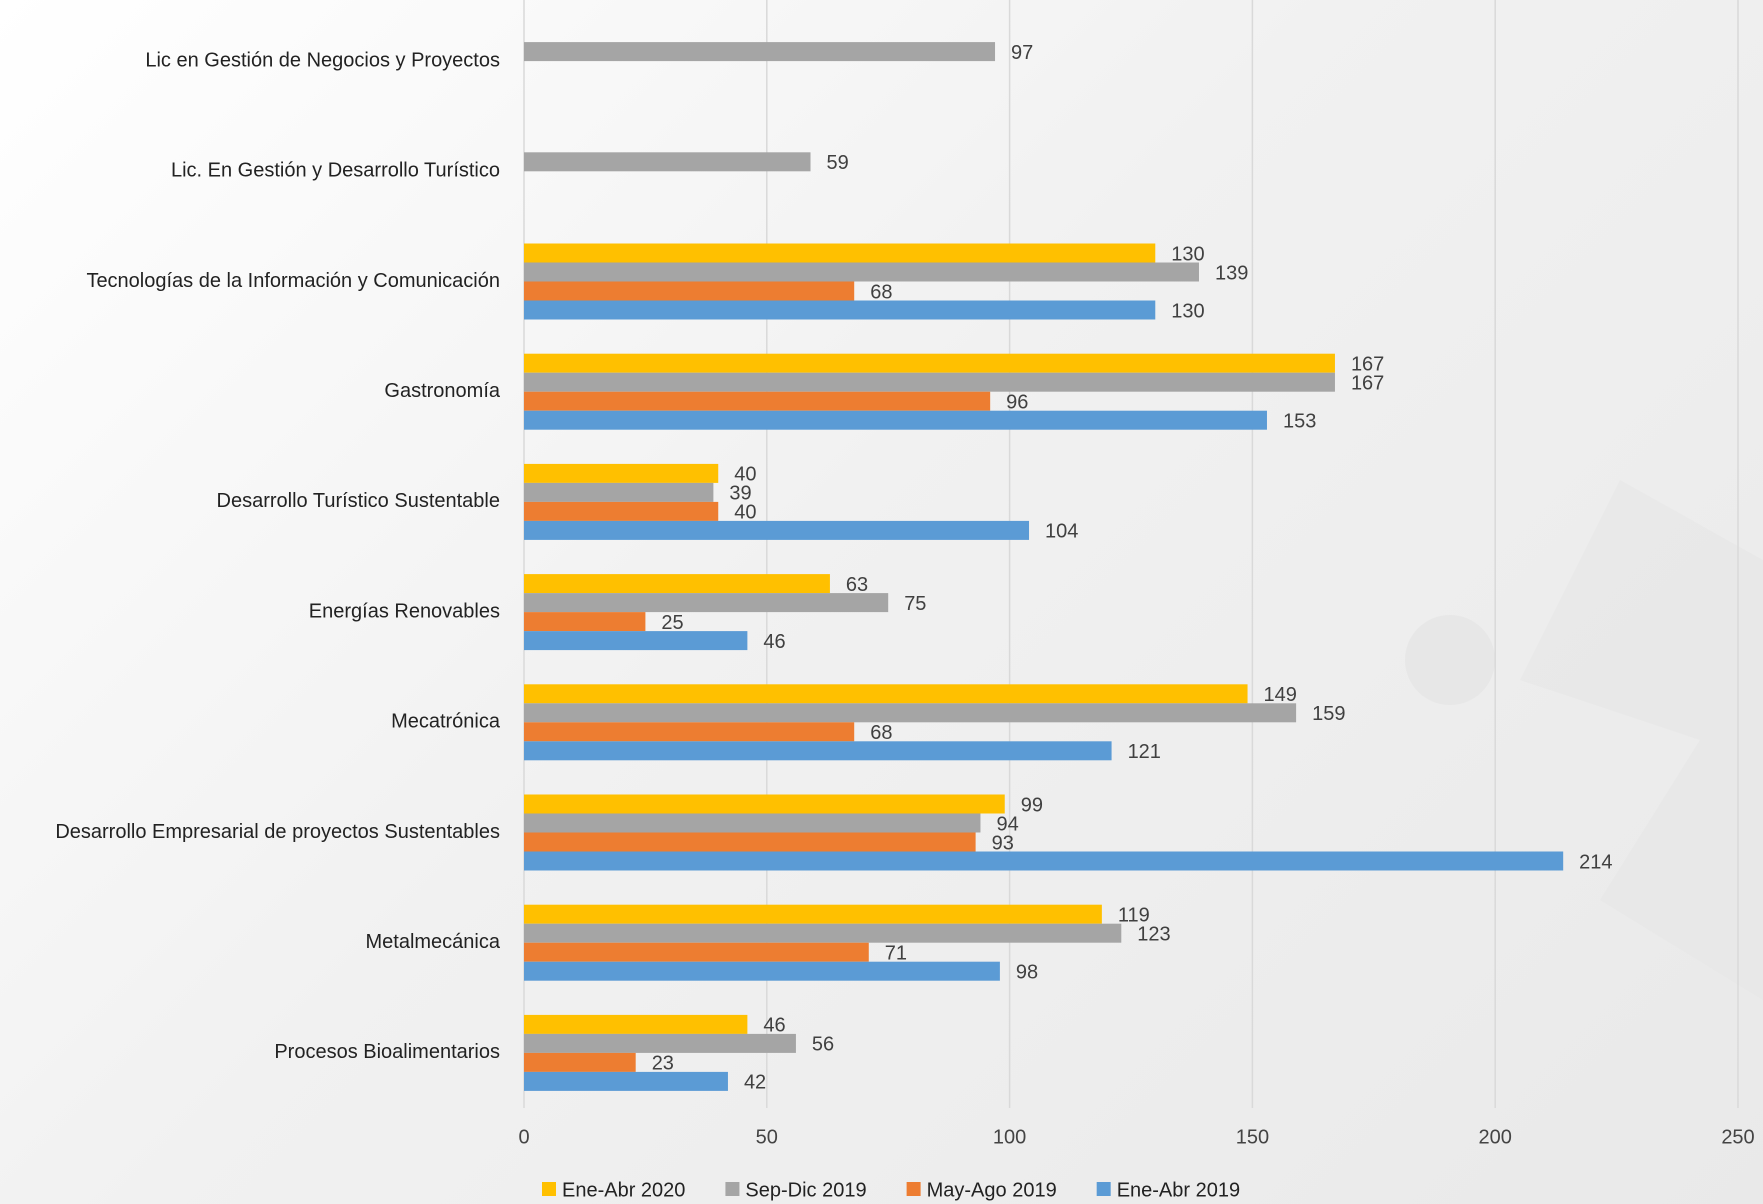 The height and width of the screenshot is (1204, 1763). I want to click on value-label: 123, so click(1153, 934).